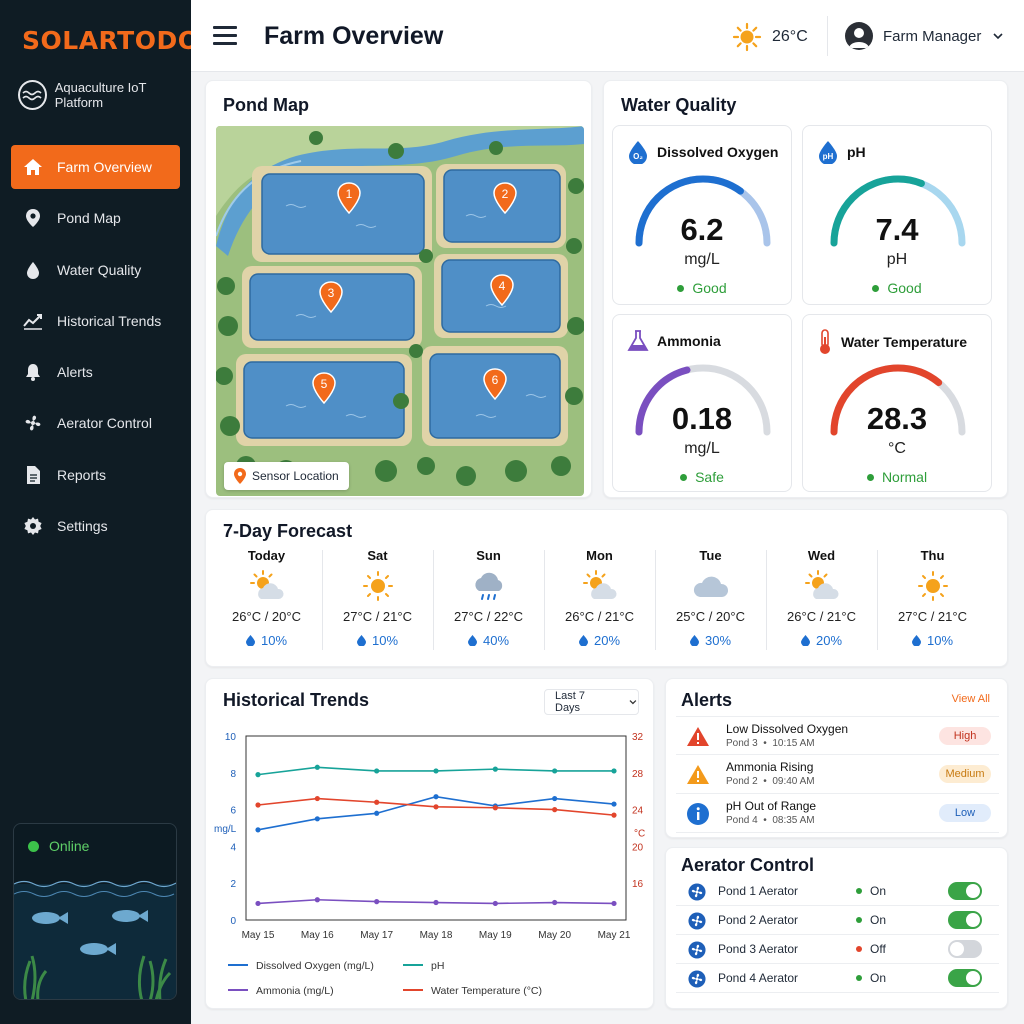 This screenshot has height=1024, width=1024. What do you see at coordinates (821, 598) in the screenshot?
I see `forecast-day: Wed 26°C / 21°C 20%` at bounding box center [821, 598].